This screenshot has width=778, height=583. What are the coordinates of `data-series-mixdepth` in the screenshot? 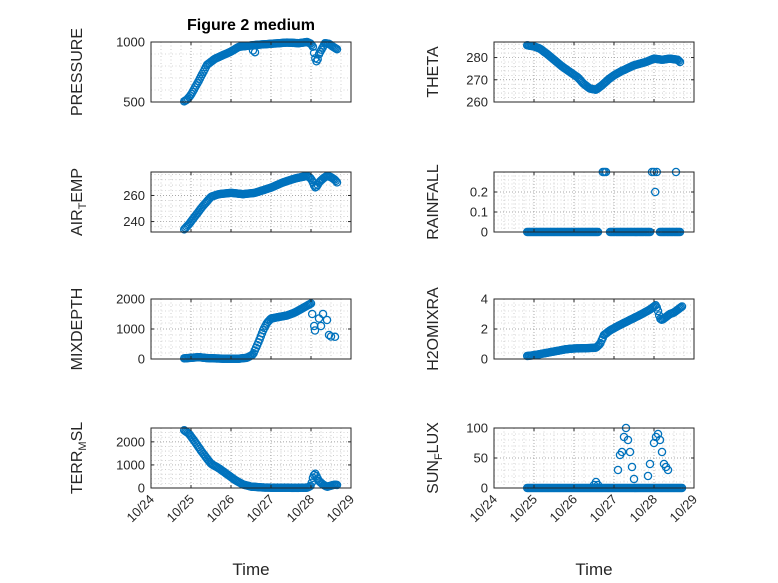 It's located at (259, 331).